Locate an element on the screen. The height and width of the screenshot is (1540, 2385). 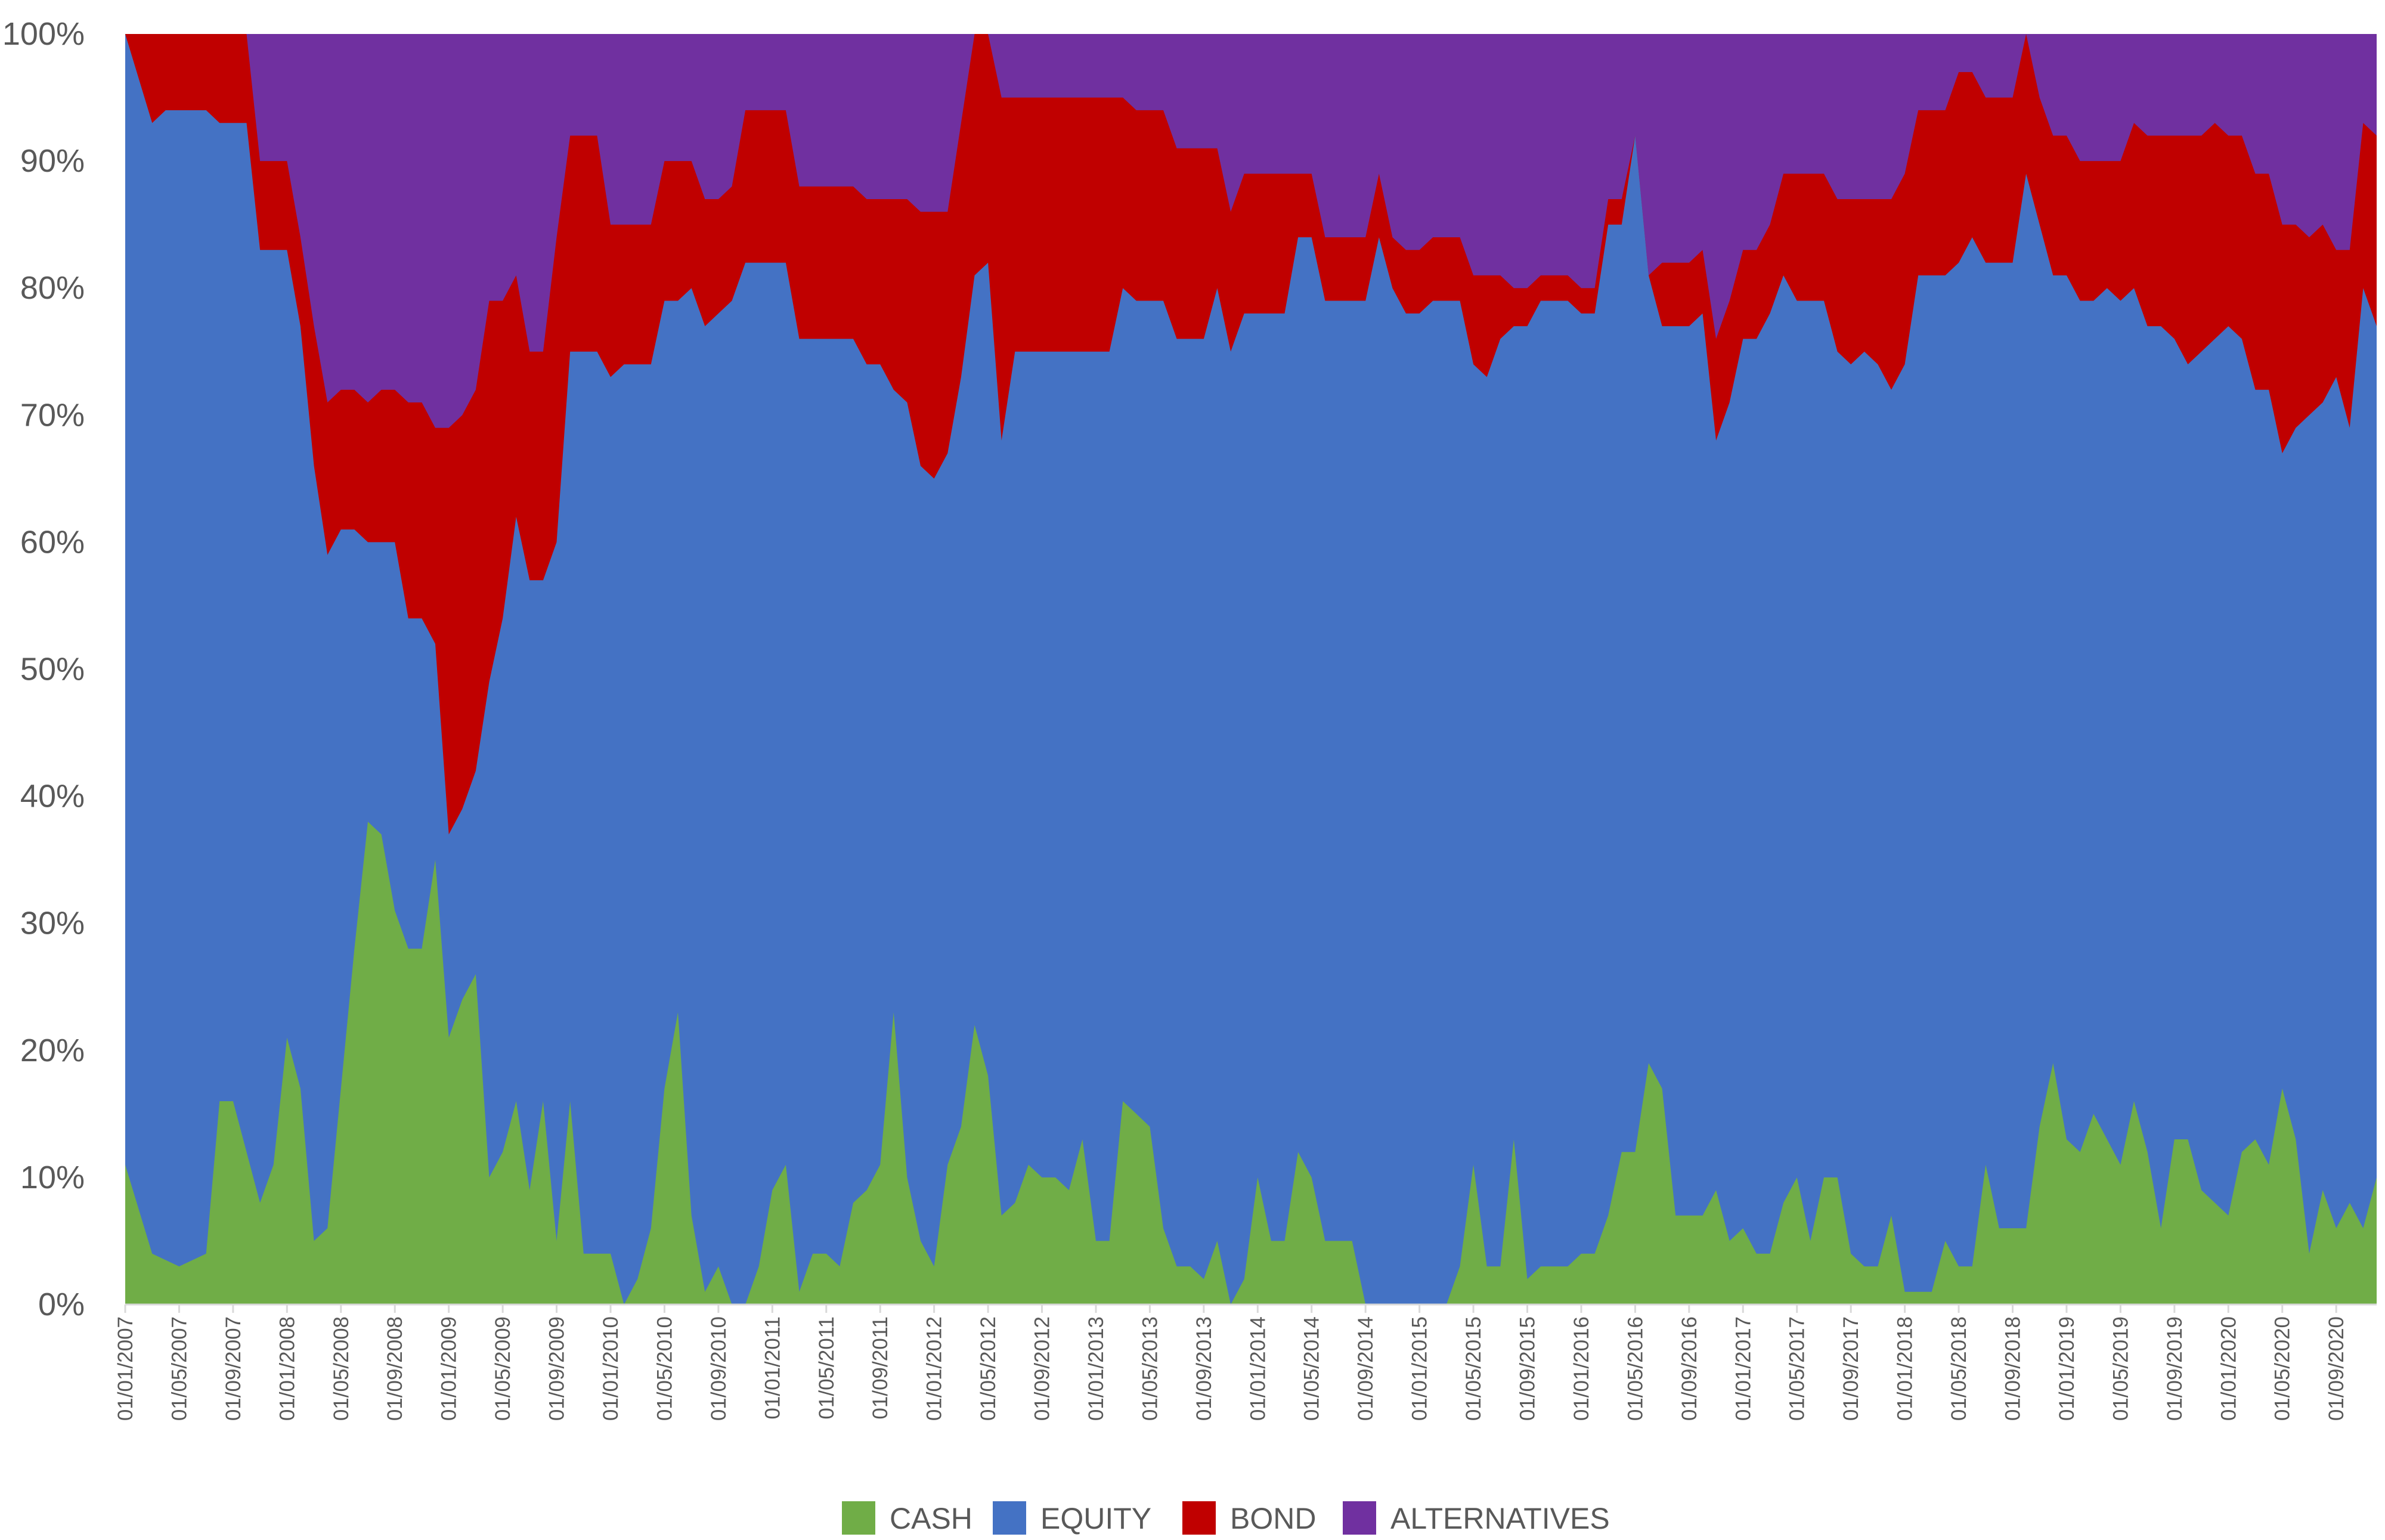
legend-item-equity: EQUITY is located at coordinates (1072, 1518).